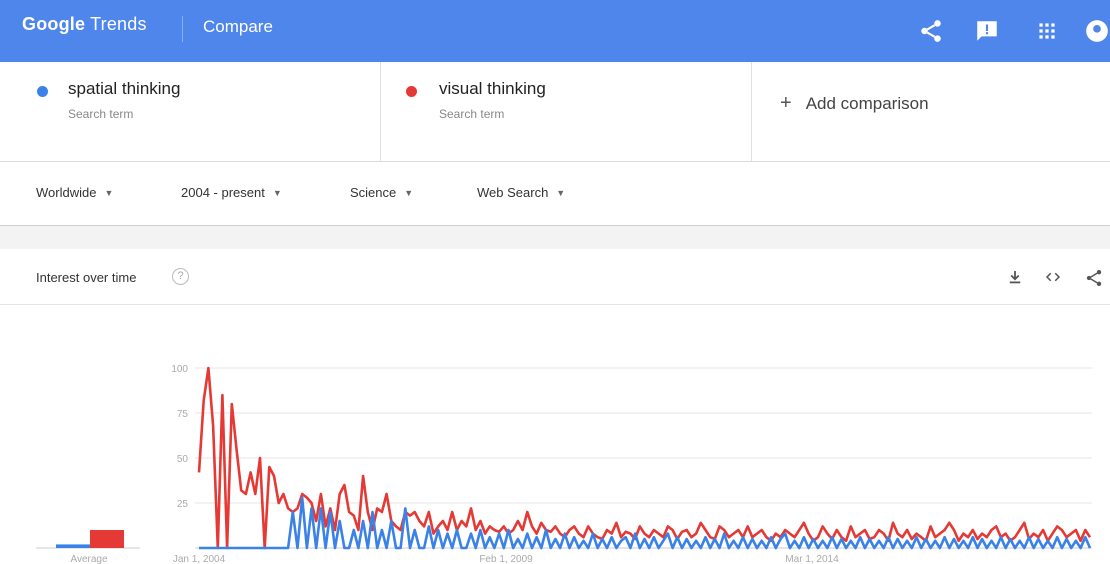 The image size is (1110, 564). I want to click on chart-y-ticks: 100 75 50 25, so click(179, 437).